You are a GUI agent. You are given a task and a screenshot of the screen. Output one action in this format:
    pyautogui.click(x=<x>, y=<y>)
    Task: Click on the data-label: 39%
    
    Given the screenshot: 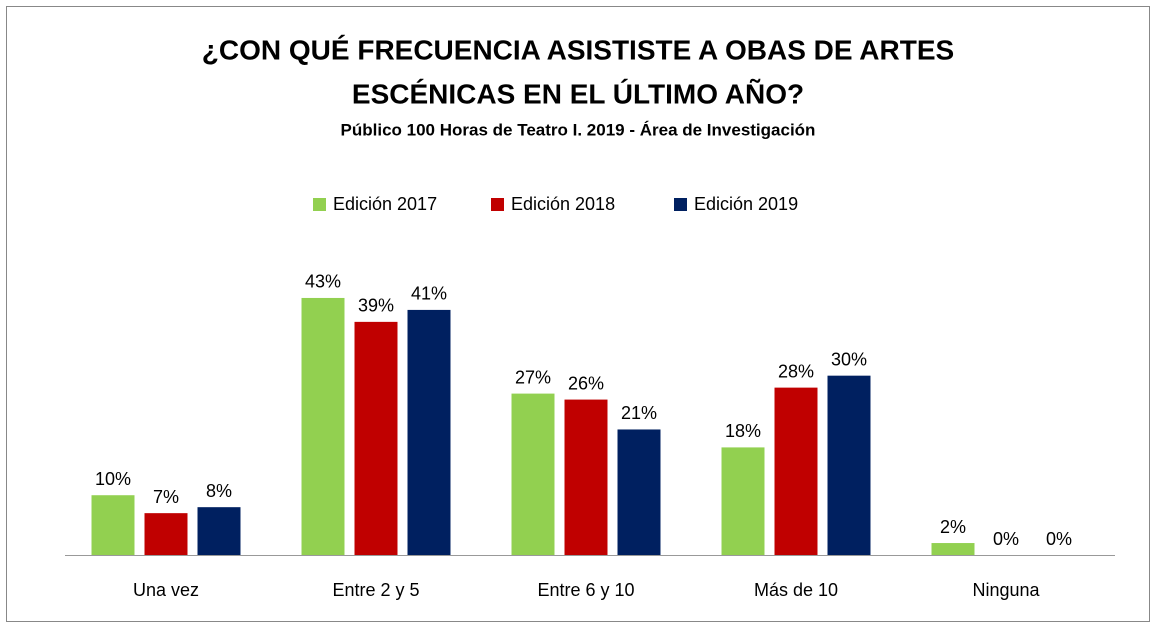 What is the action you would take?
    pyautogui.click(x=376, y=306)
    